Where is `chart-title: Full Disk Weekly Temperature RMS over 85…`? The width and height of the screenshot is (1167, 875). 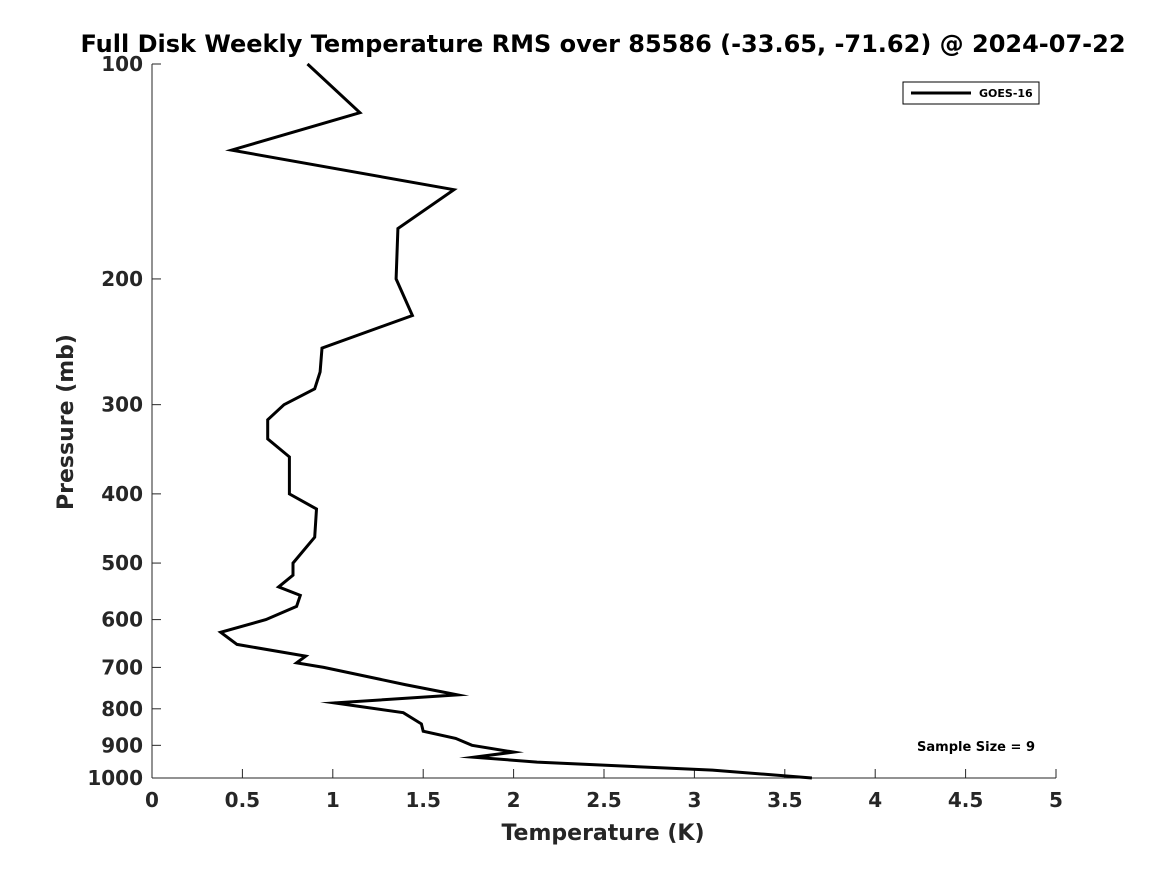 chart-title: Full Disk Weekly Temperature RMS over 85… is located at coordinates (602, 44).